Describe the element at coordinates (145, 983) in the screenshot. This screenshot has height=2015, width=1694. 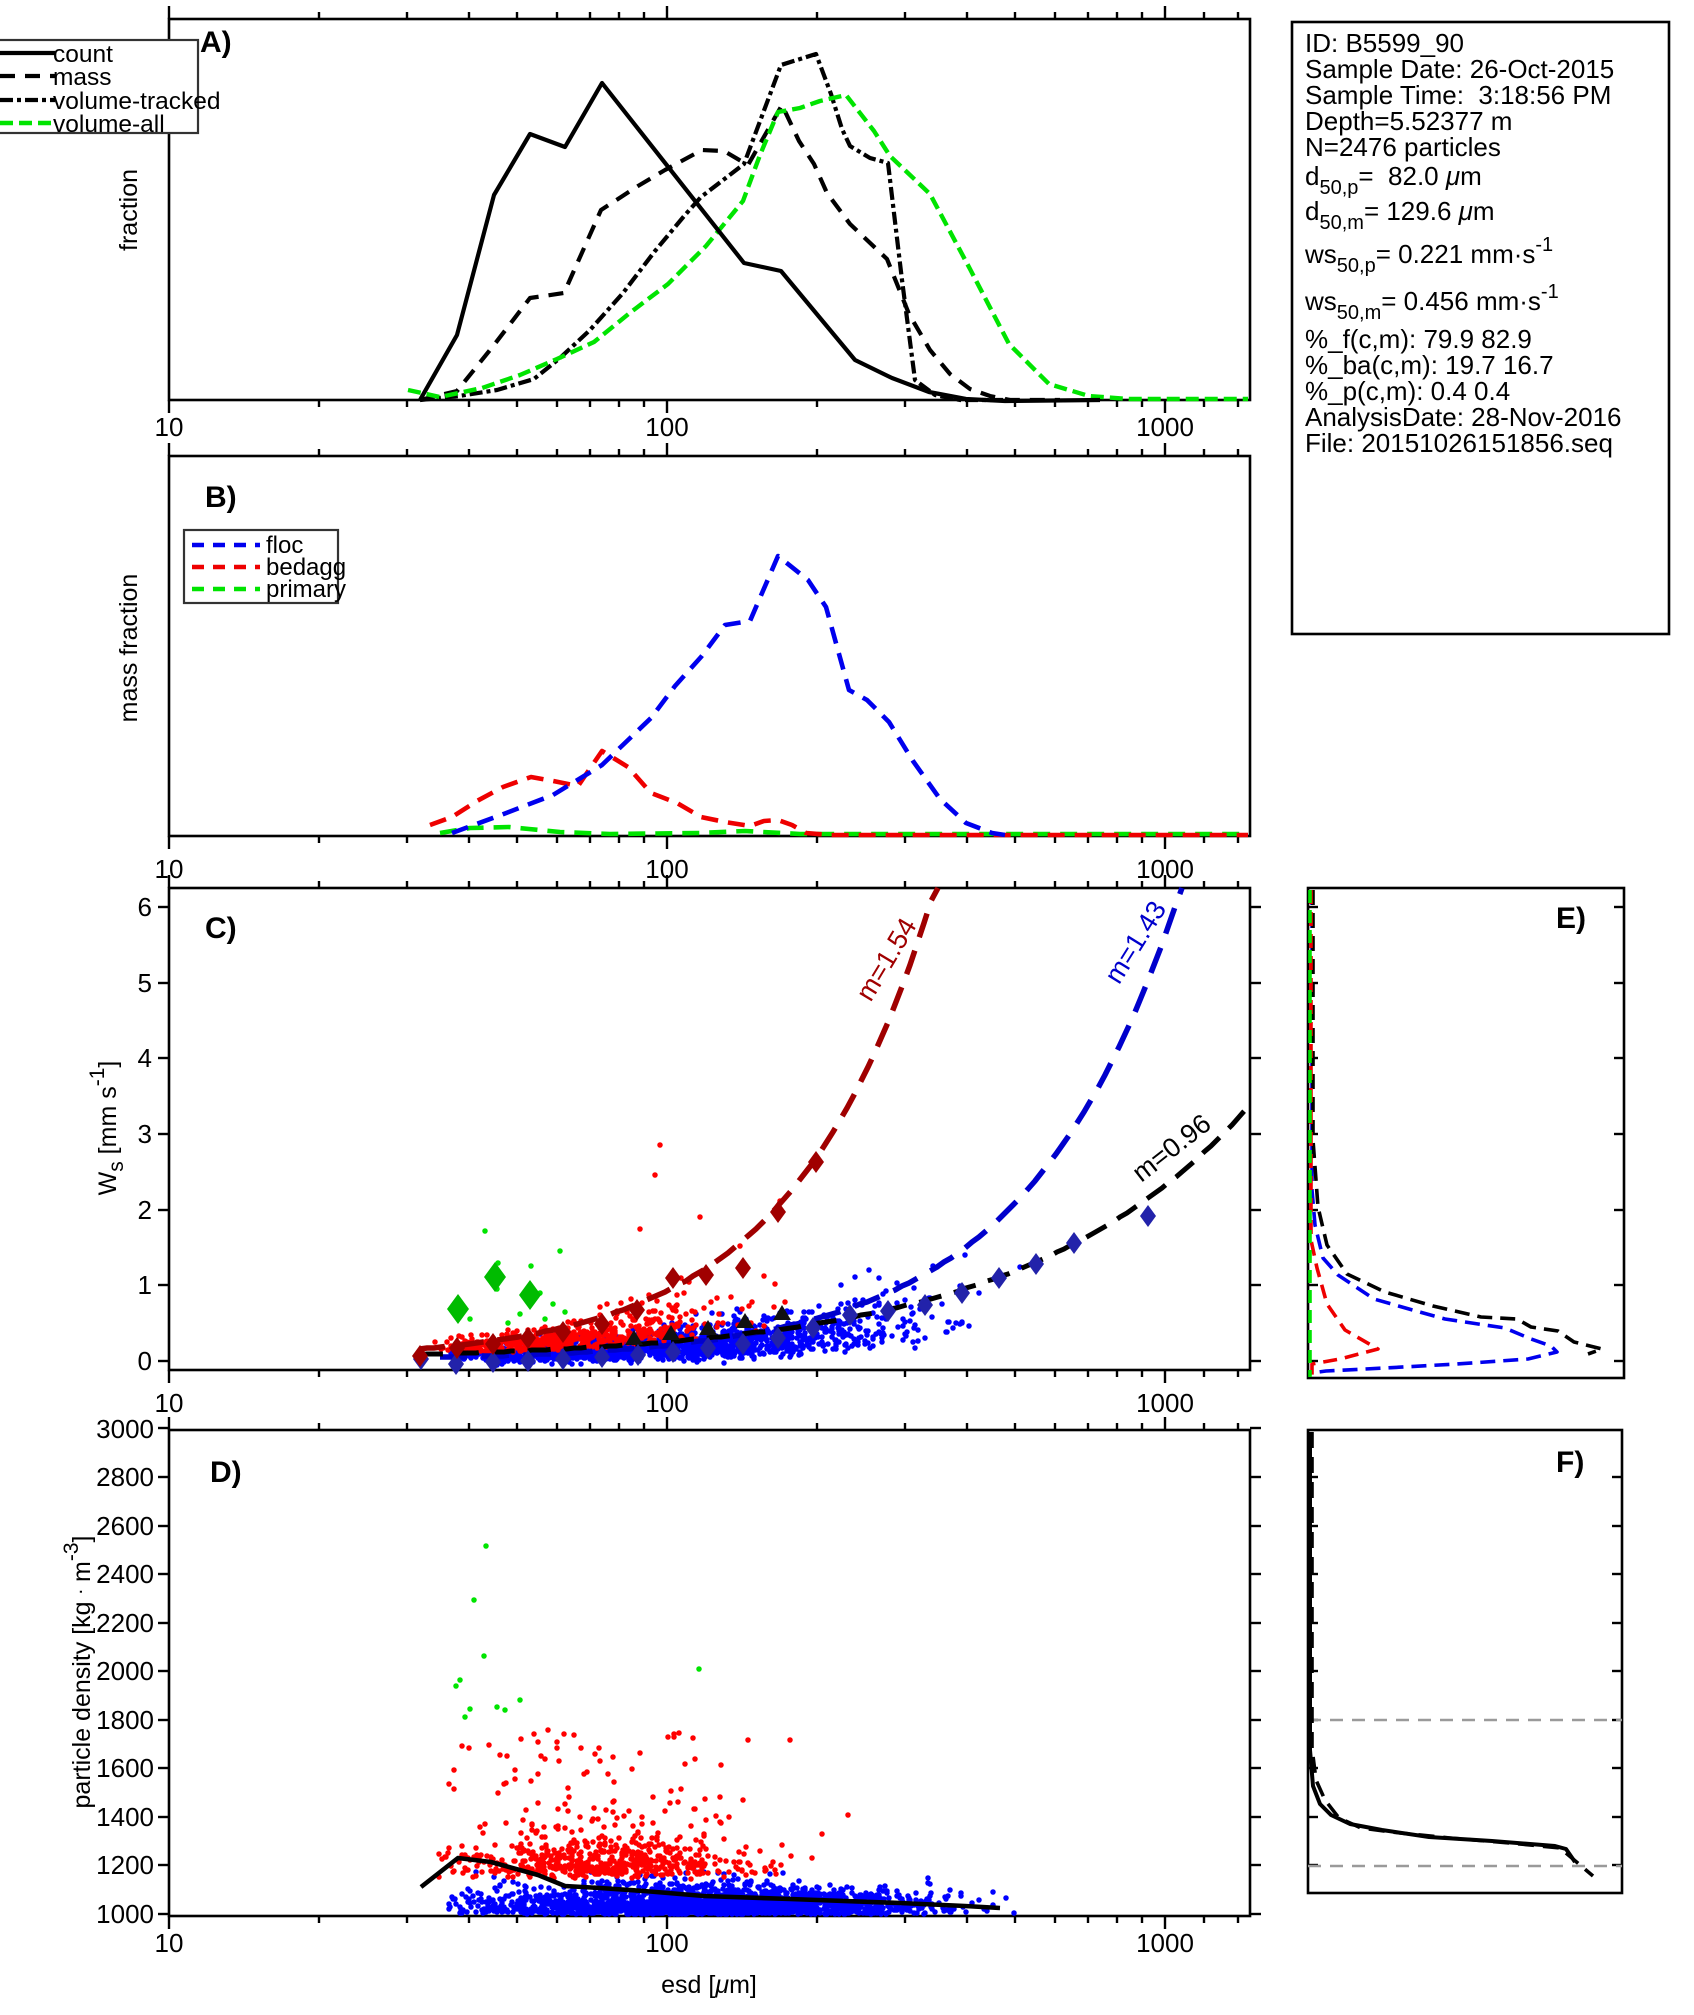
I see `svg-text: 5` at that location.